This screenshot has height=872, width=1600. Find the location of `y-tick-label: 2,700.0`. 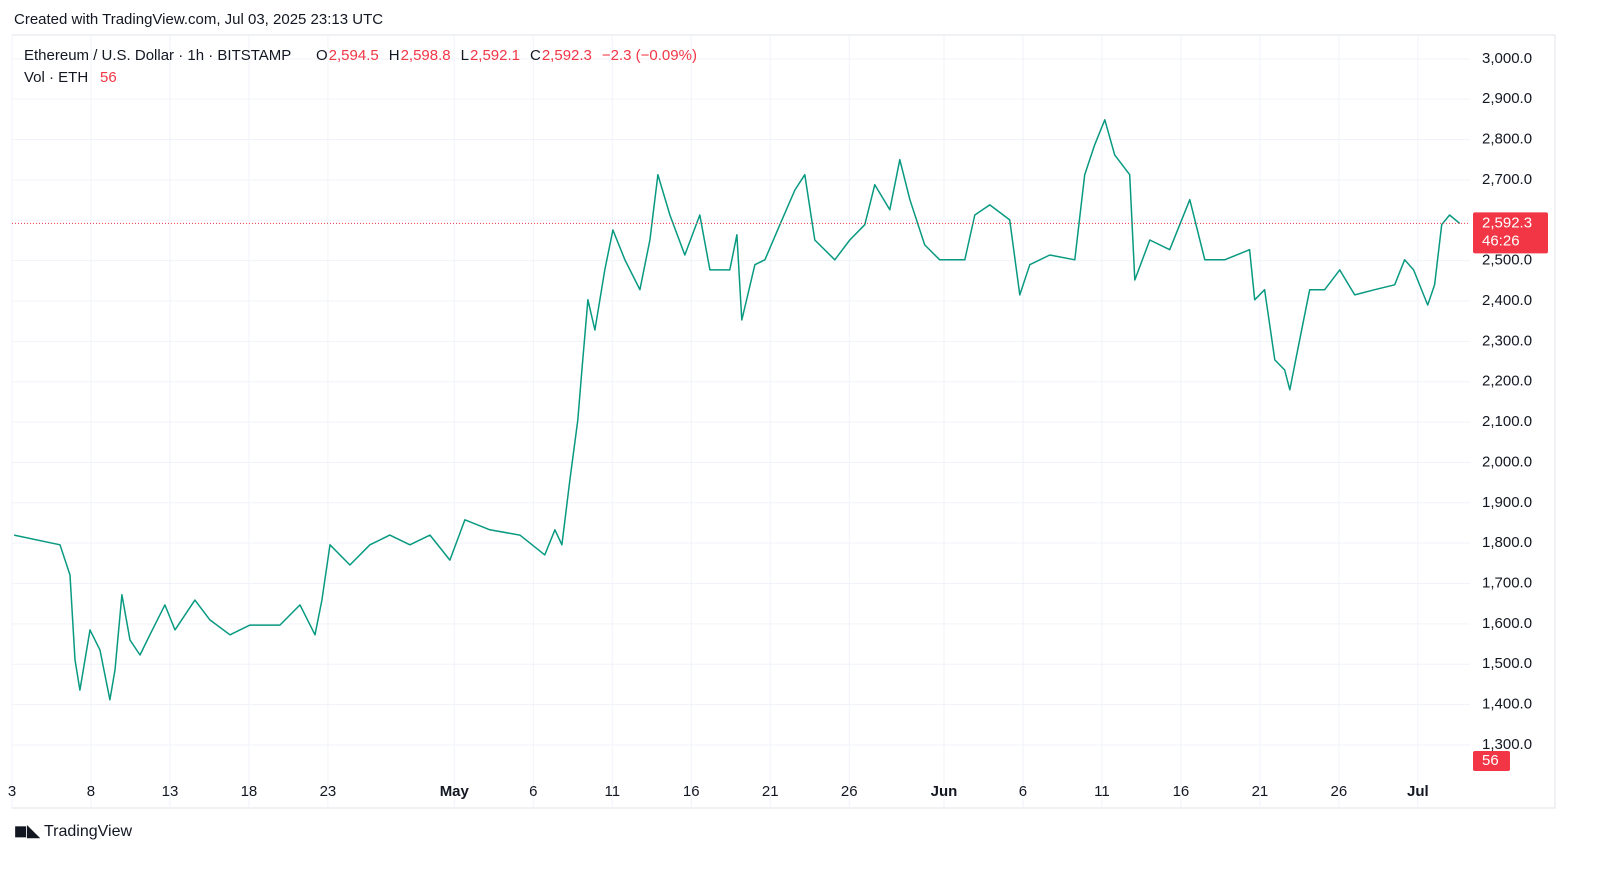

y-tick-label: 2,700.0 is located at coordinates (1507, 179).